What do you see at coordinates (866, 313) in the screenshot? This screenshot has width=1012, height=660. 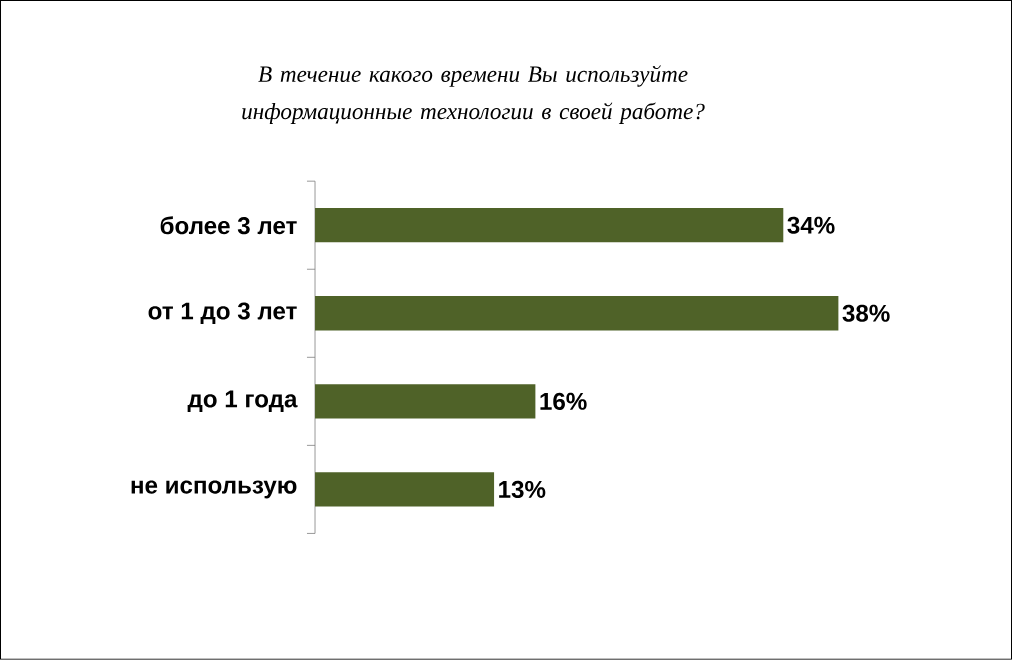 I see `data-label: 38%` at bounding box center [866, 313].